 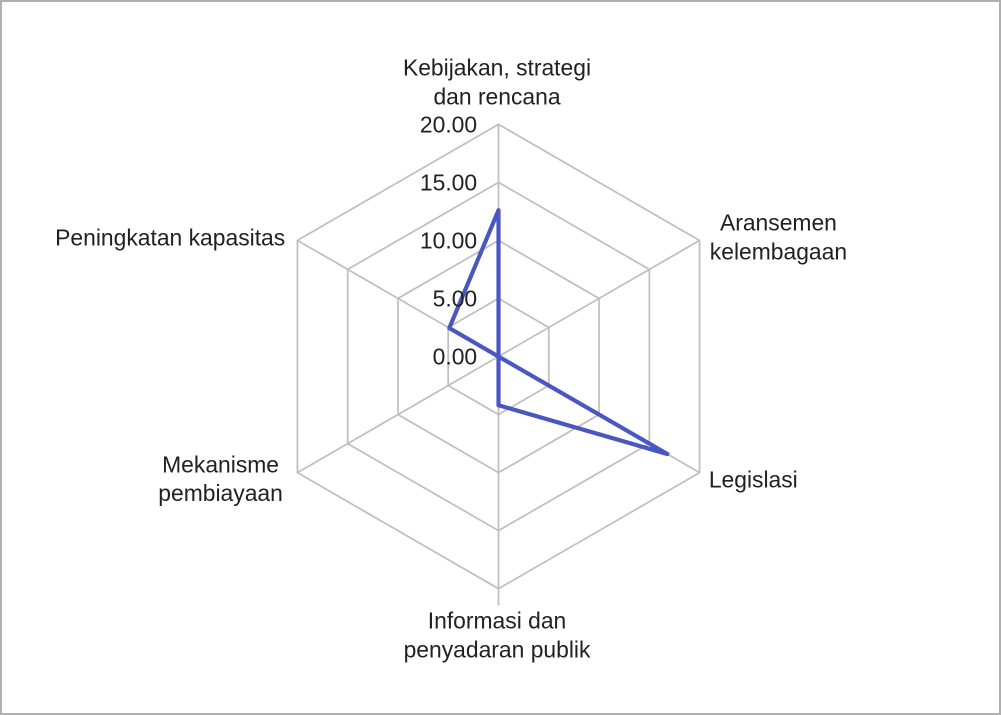 What do you see at coordinates (448, 240) in the screenshot?
I see `value-axis-tick-label: 10.00` at bounding box center [448, 240].